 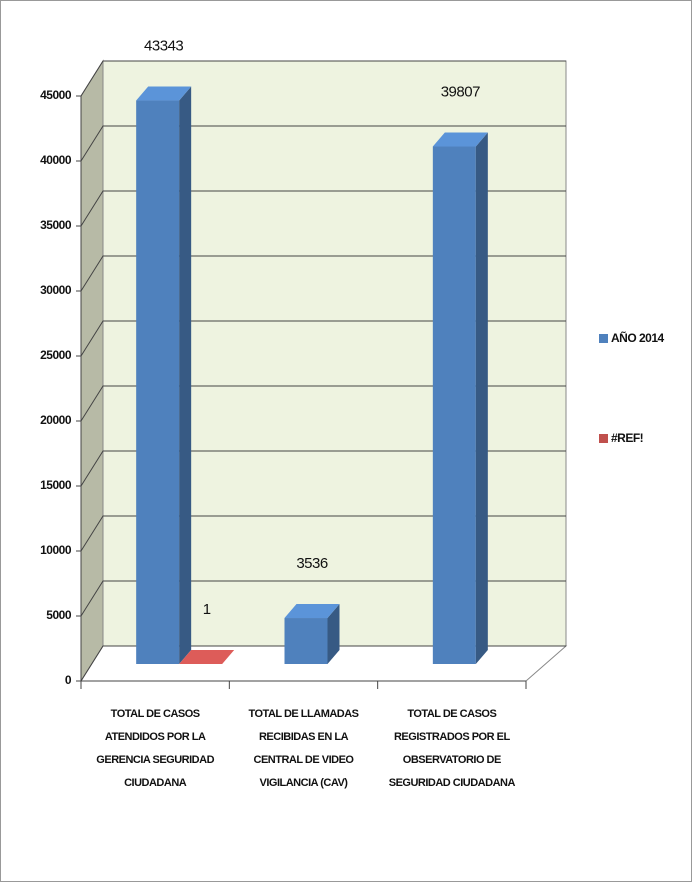 What do you see at coordinates (92, 371) in the screenshot?
I see `side-wall` at bounding box center [92, 371].